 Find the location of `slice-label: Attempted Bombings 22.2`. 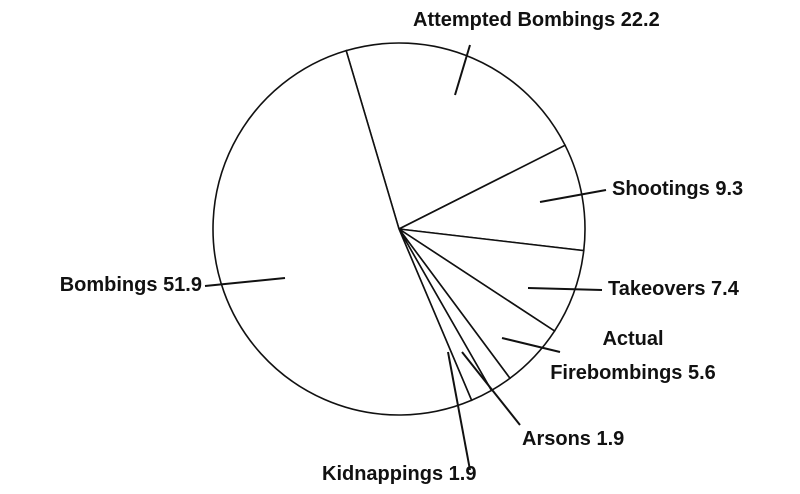

slice-label: Attempted Bombings 22.2 is located at coordinates (536, 20).